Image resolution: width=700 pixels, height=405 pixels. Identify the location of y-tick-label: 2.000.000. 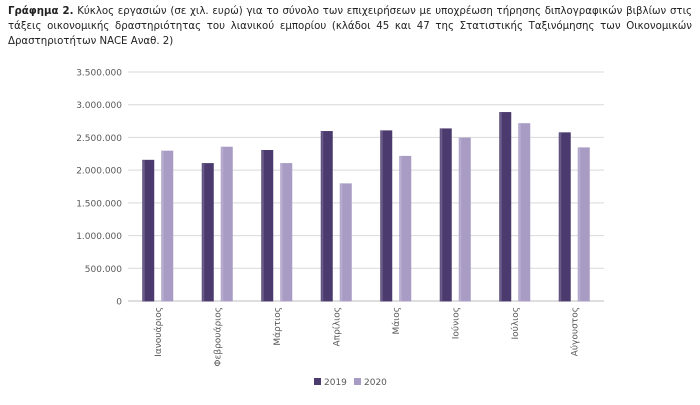
(99, 172).